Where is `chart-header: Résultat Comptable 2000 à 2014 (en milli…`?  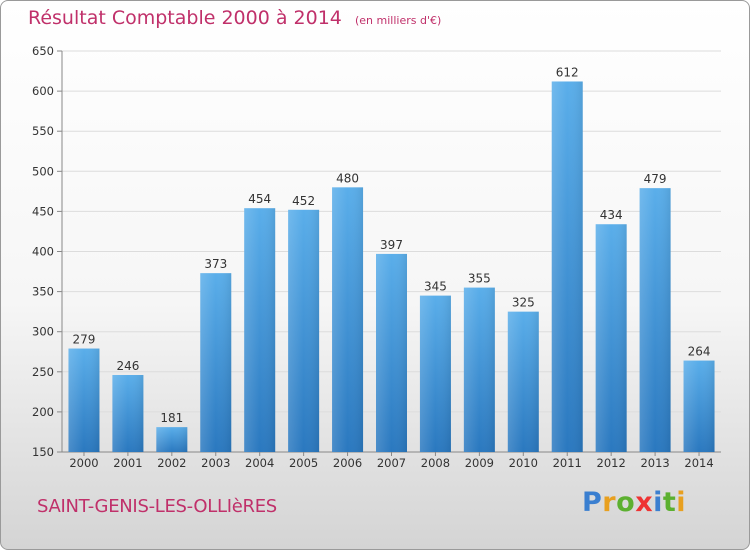
chart-header: Résultat Comptable 2000 à 2014 (en milli… is located at coordinates (234, 18).